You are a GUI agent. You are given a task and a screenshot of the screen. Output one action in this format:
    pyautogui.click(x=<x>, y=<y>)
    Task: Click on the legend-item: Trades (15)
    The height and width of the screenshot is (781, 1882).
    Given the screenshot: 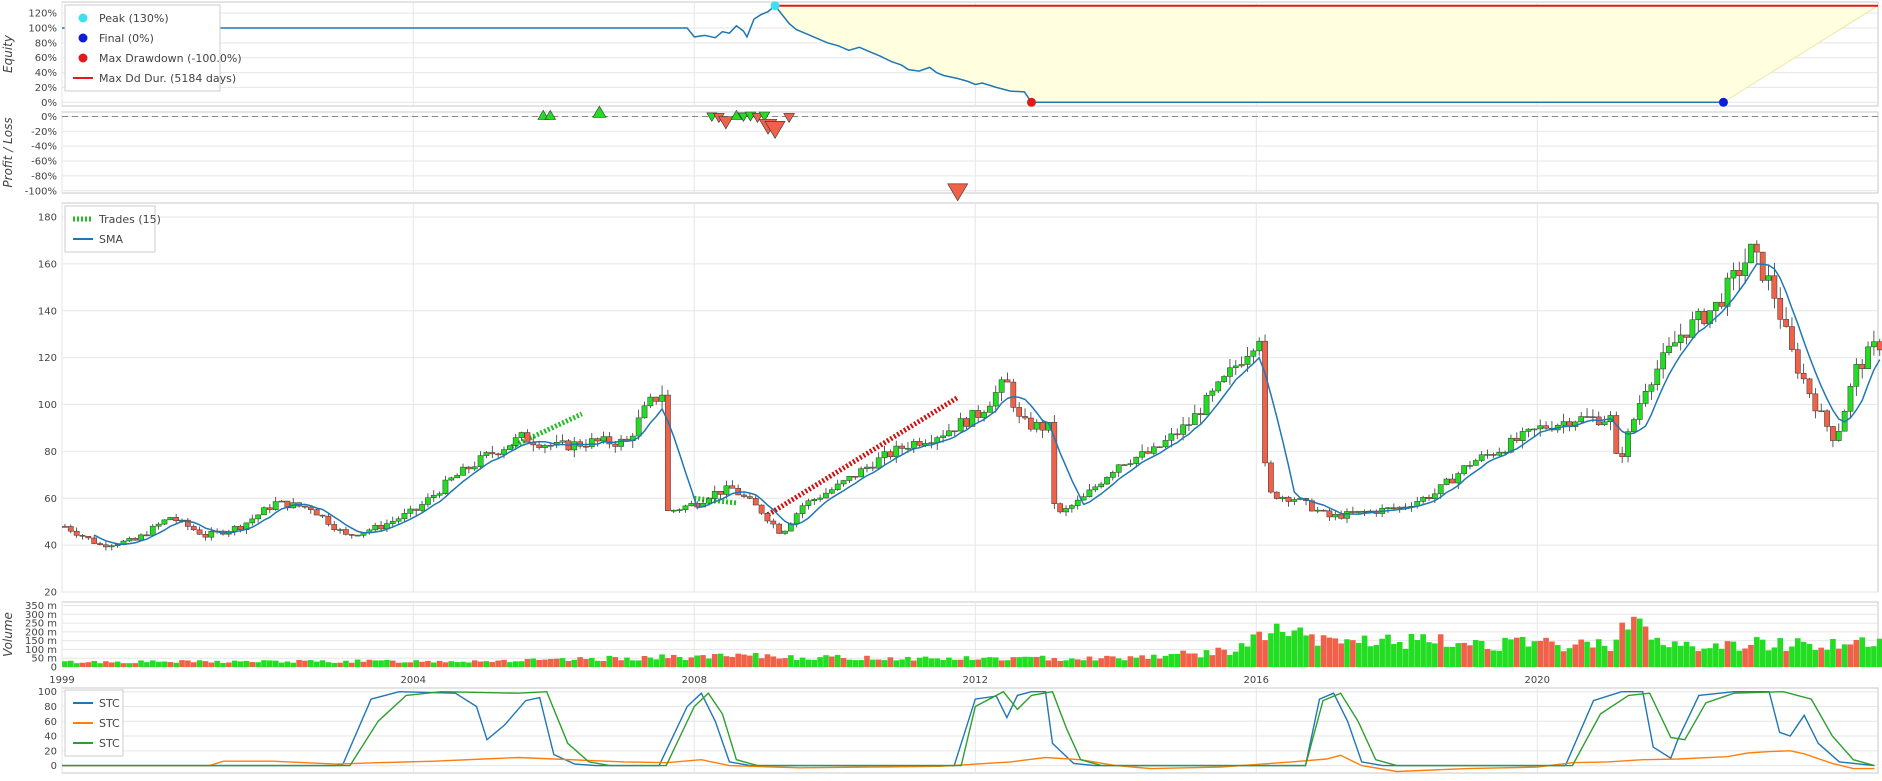 What is the action you would take?
    pyautogui.click(x=117, y=219)
    